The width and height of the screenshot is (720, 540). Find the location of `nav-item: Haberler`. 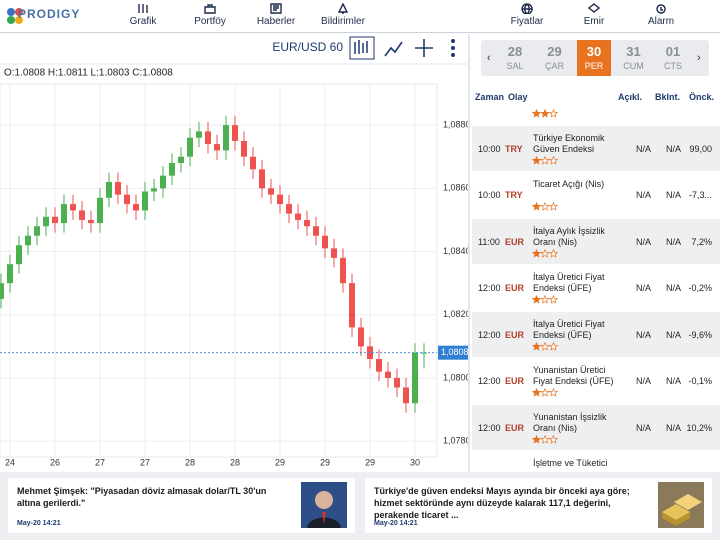

nav-item: Haberler is located at coordinates (276, 15).